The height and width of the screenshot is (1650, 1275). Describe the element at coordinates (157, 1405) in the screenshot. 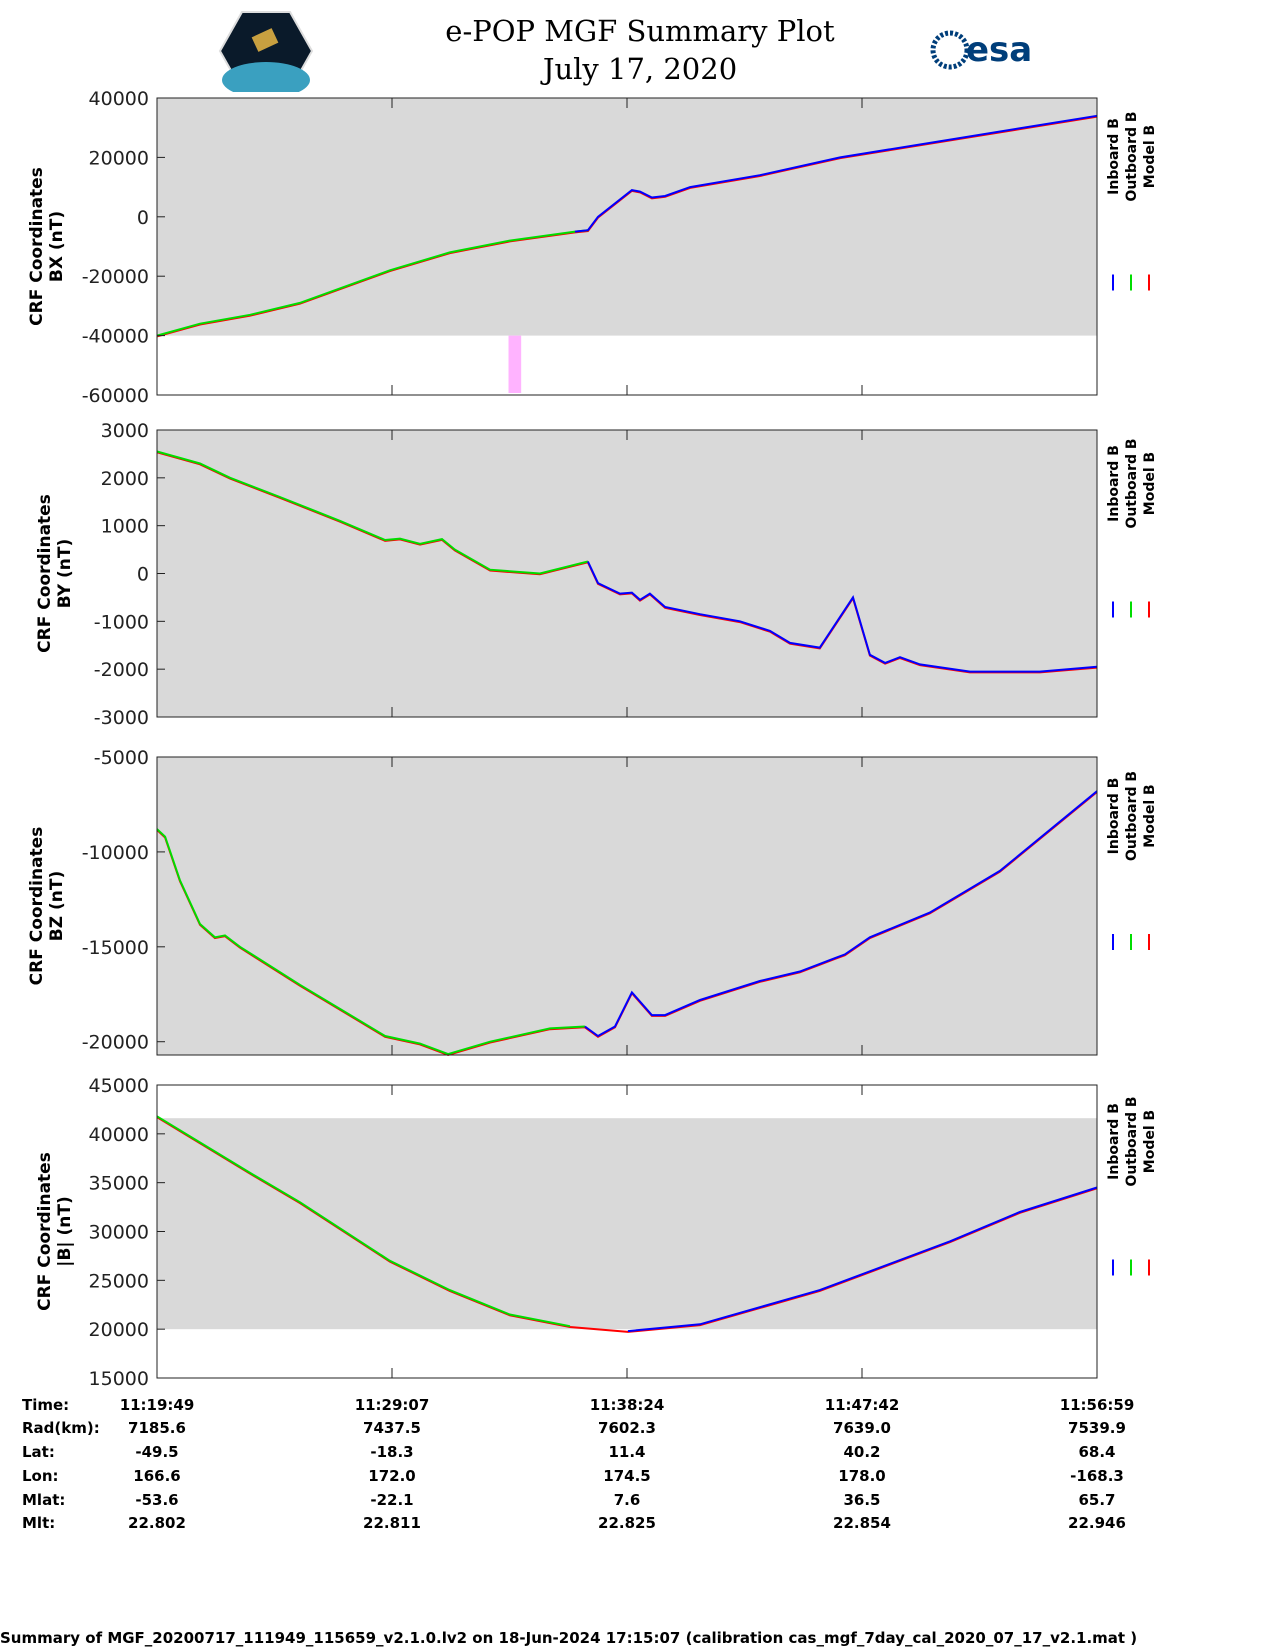

I see `table-cell: 11:19:49` at that location.